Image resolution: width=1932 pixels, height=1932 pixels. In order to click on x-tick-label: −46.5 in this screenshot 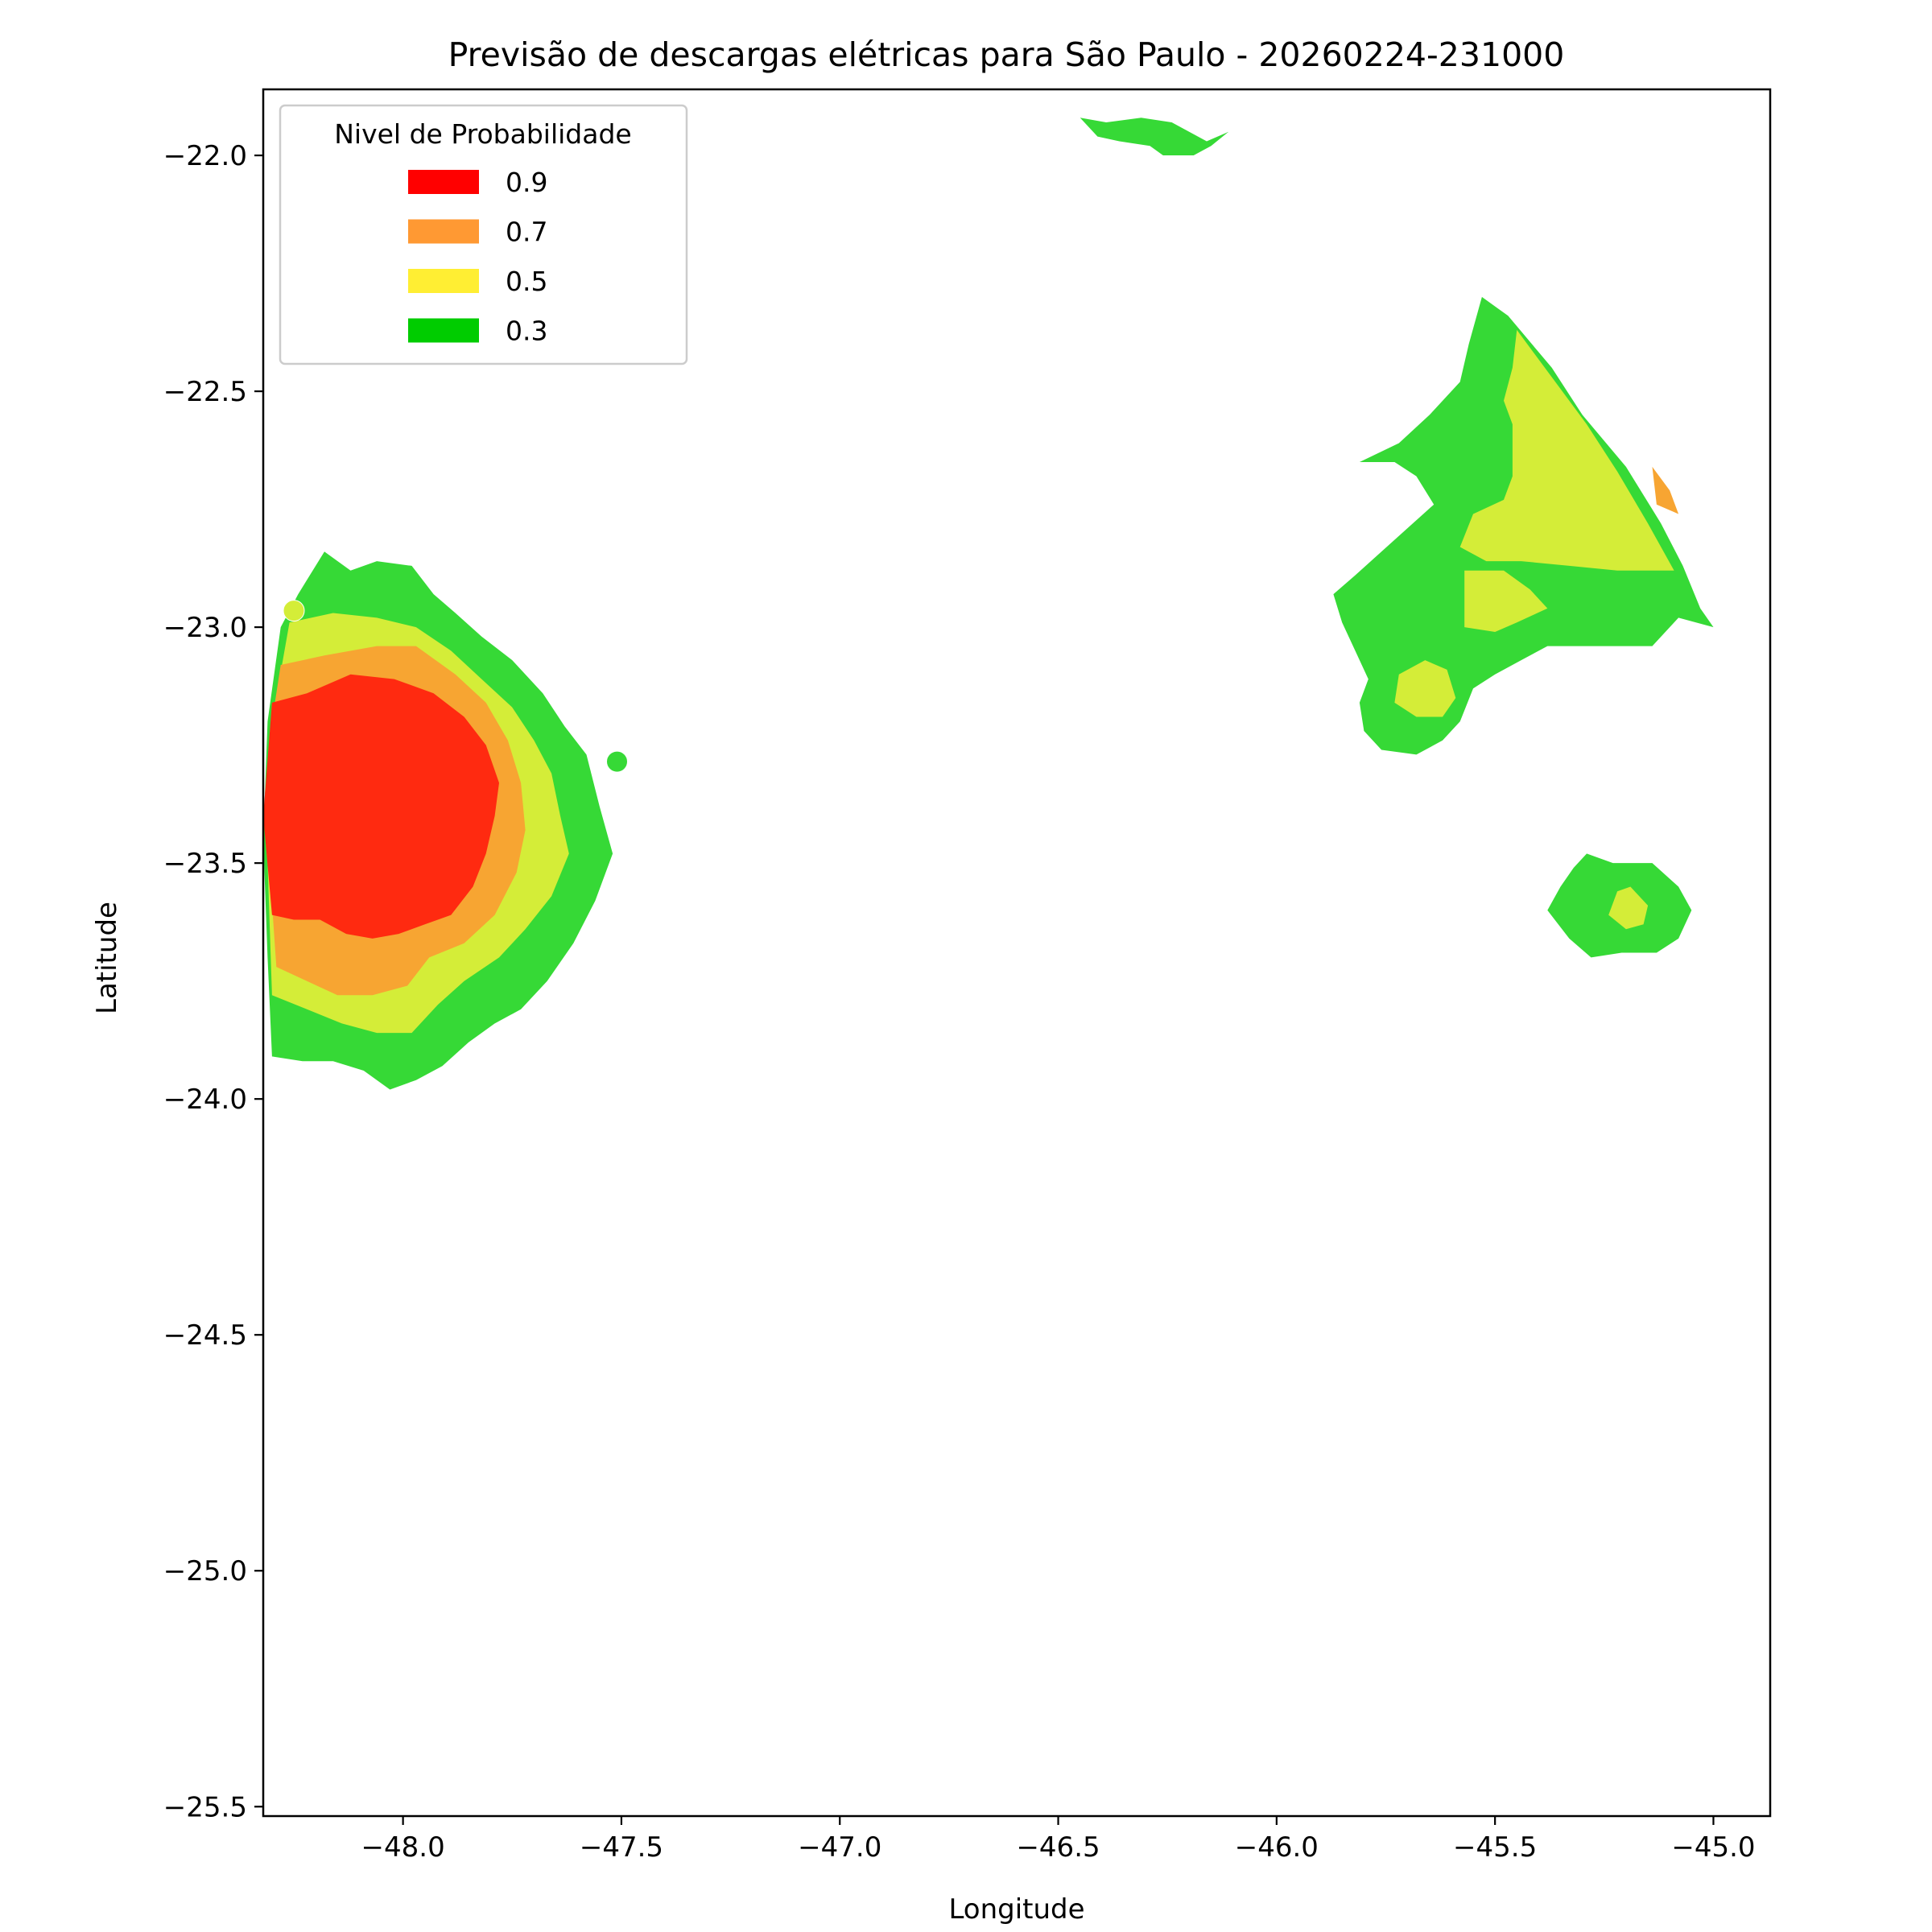, I will do `click(1058, 1848)`.